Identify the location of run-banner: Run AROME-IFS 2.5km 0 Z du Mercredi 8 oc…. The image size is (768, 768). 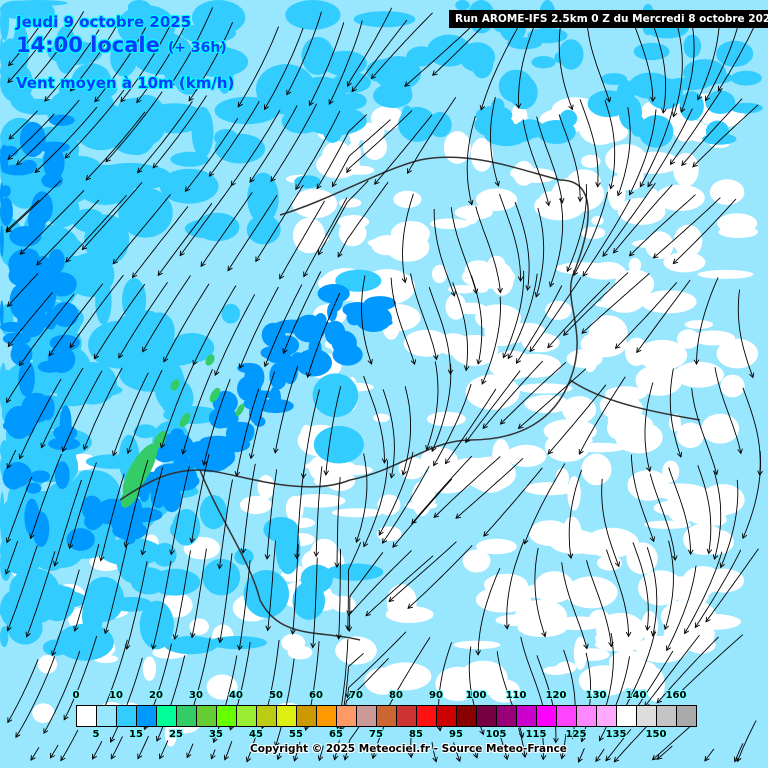
(608, 19).